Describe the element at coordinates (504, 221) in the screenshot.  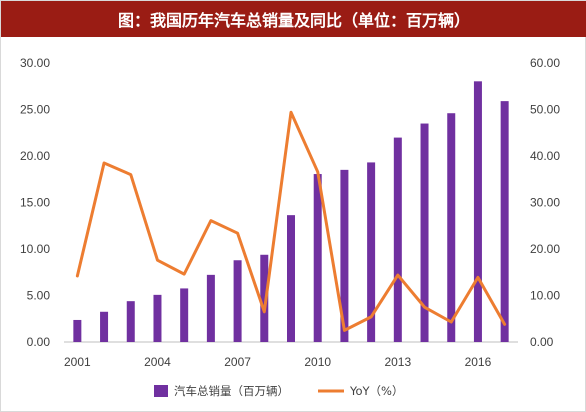
I see `bar-2017` at that location.